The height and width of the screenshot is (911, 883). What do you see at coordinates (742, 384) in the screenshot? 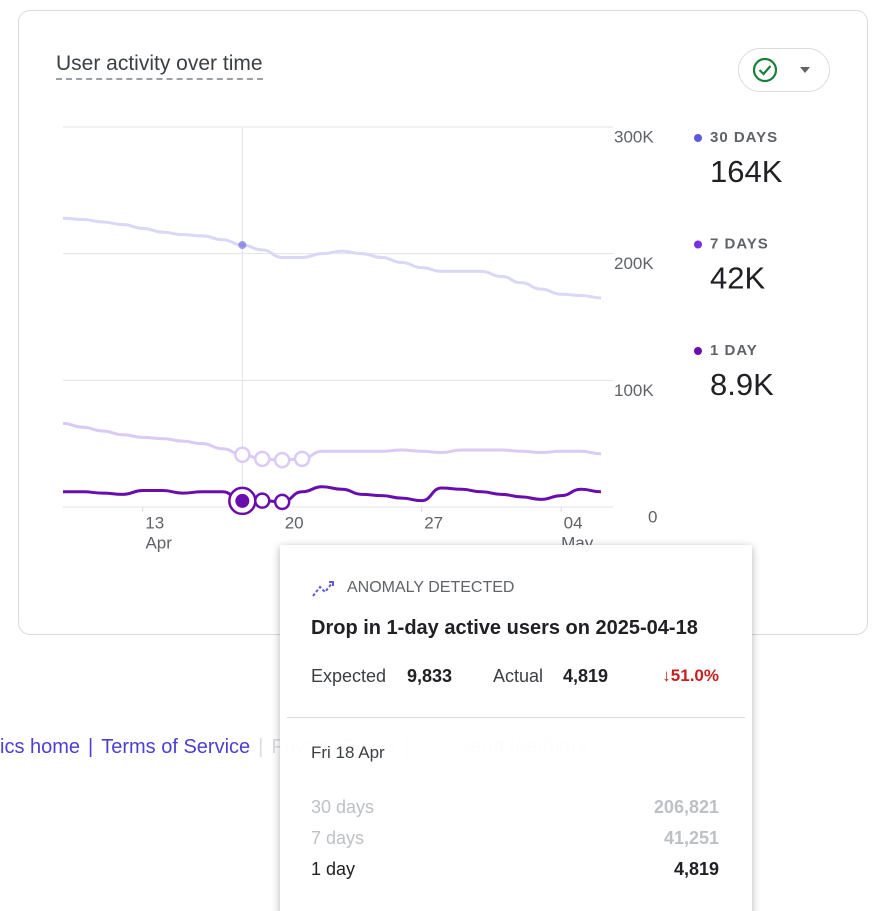
I see `legend-summary: 8.9K` at bounding box center [742, 384].